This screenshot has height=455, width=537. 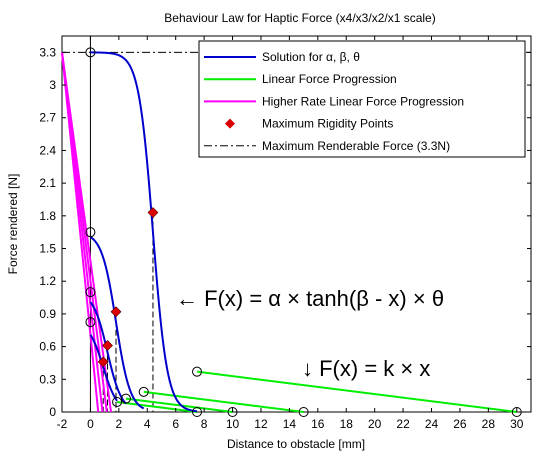 What do you see at coordinates (47, 249) in the screenshot?
I see `y-tick-label: 1.5` at bounding box center [47, 249].